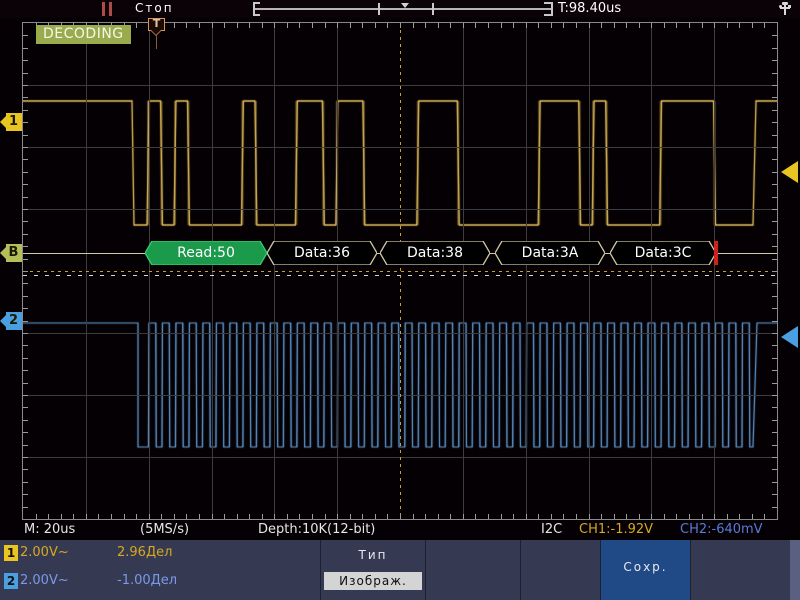 The height and width of the screenshot is (600, 800). I want to click on top-status-bar: Стоп T:98.40us, so click(400, 9).